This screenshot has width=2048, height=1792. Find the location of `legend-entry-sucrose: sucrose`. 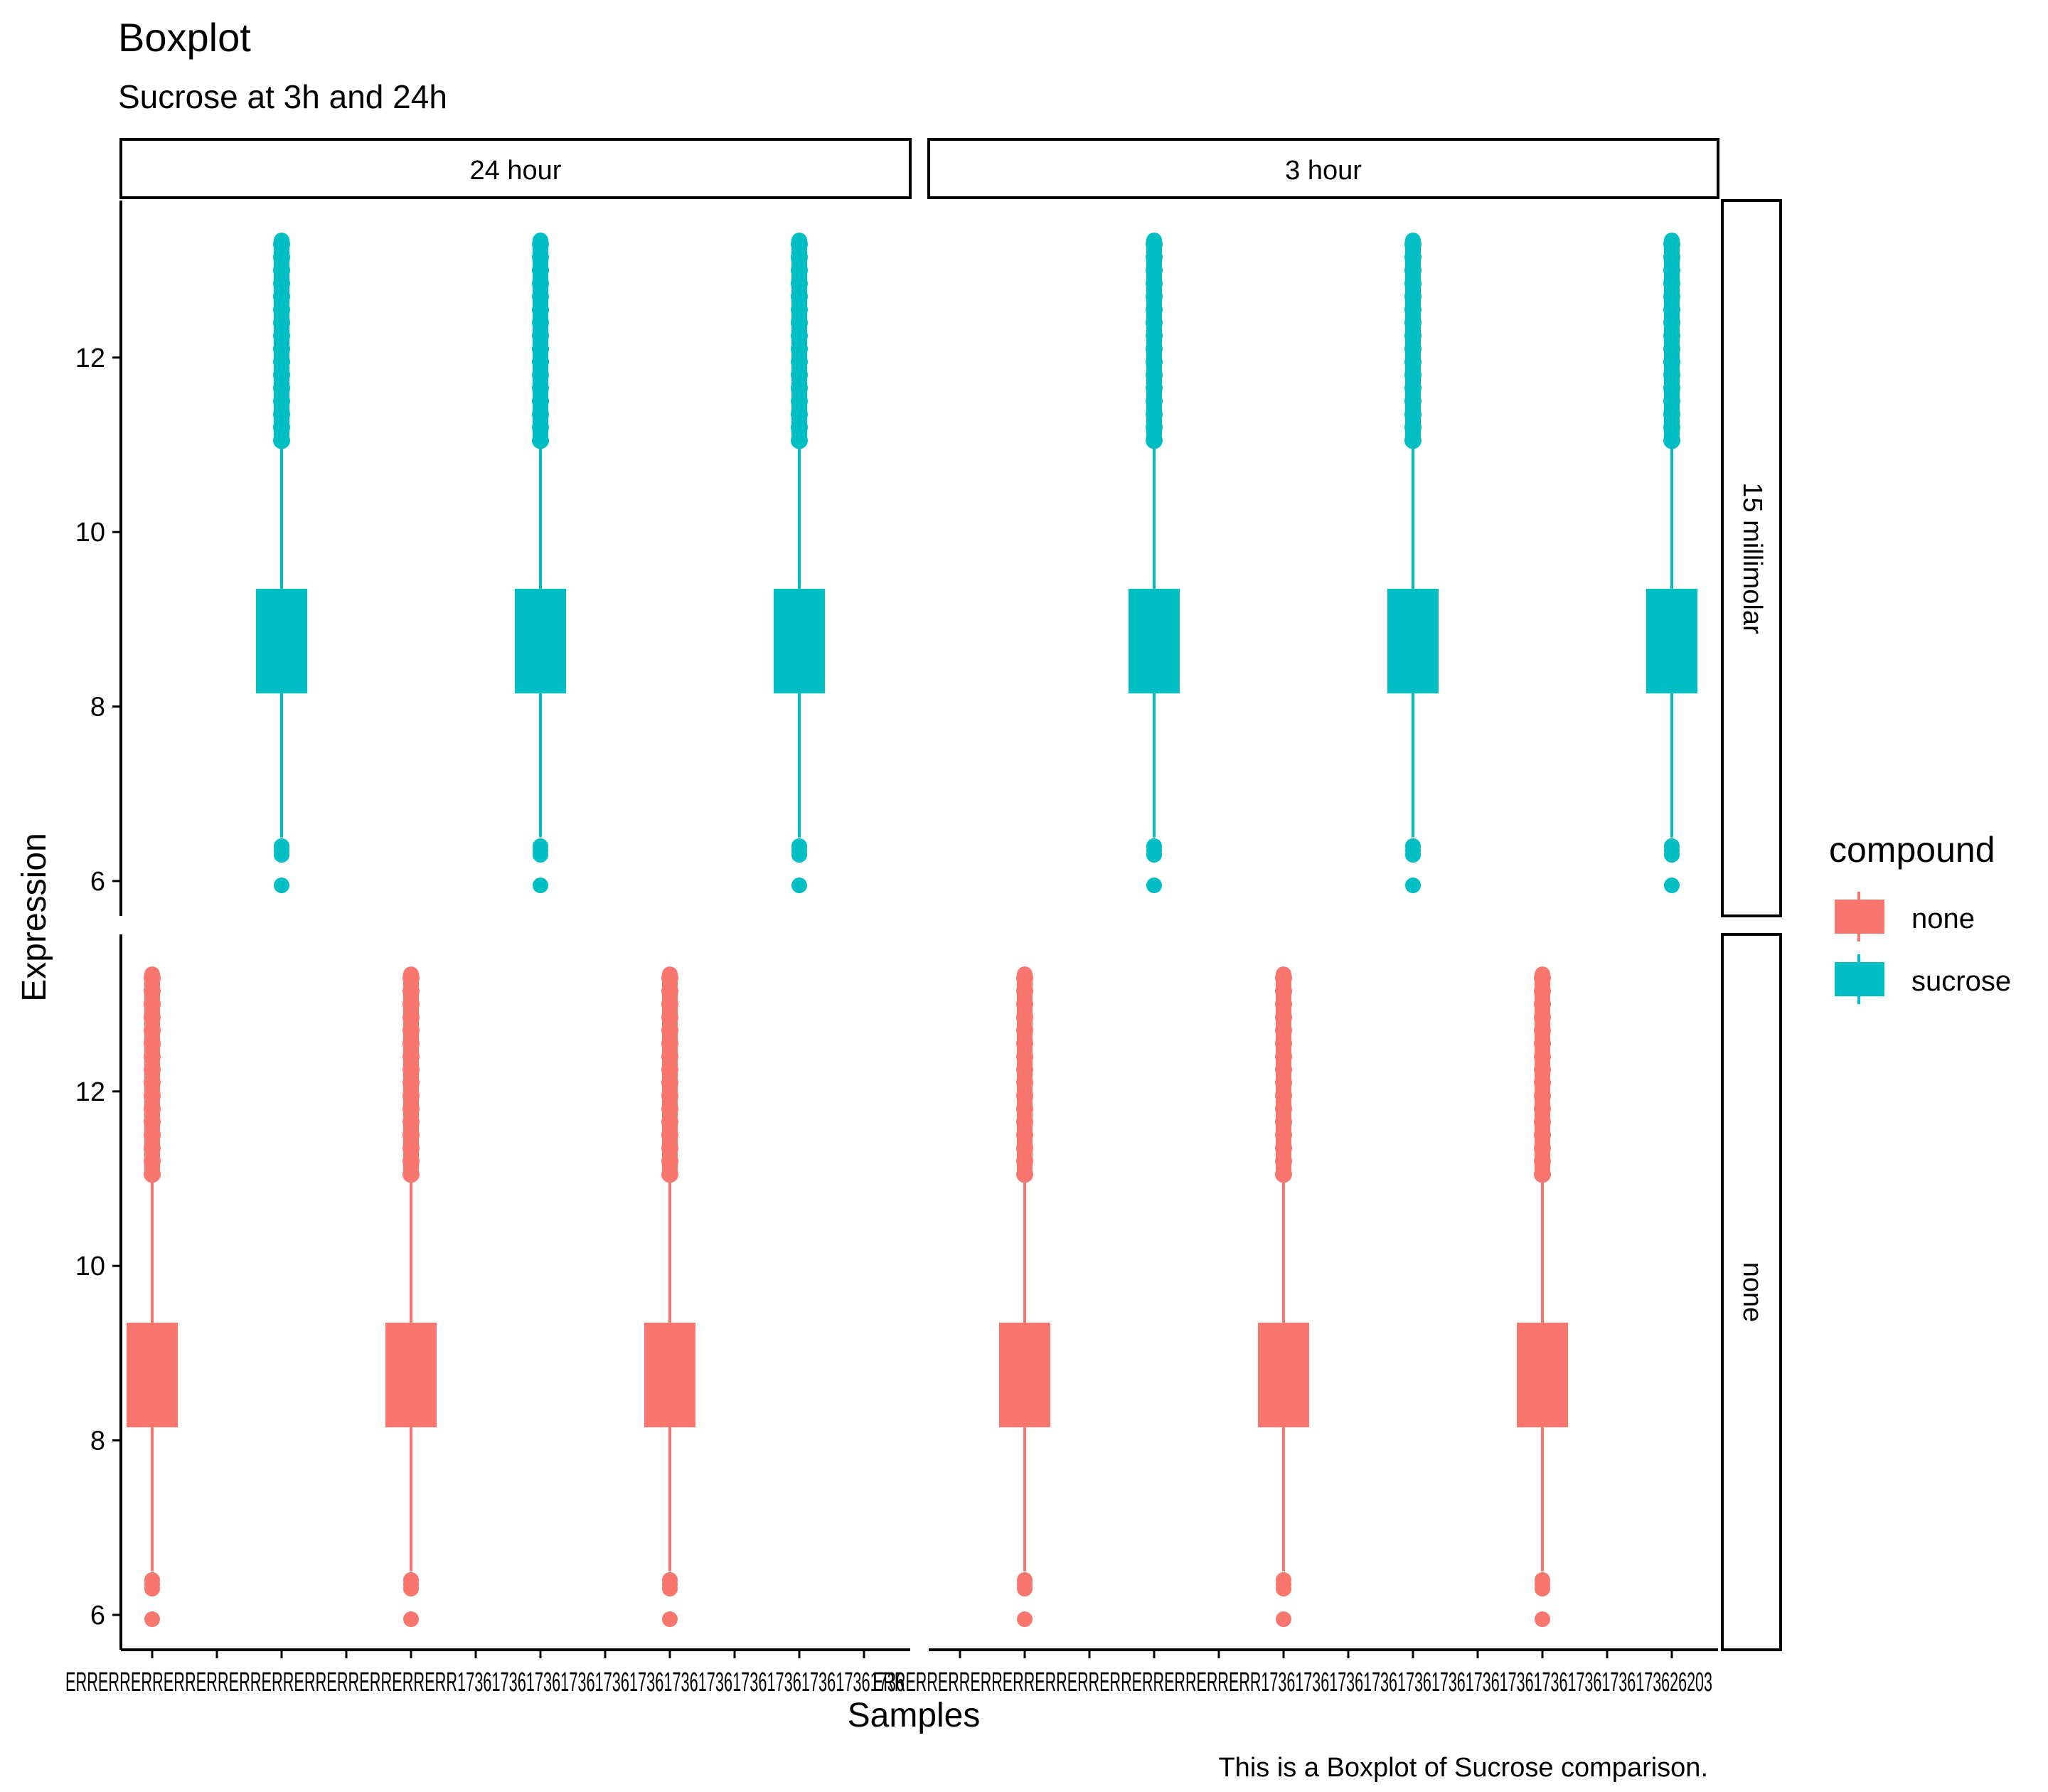

legend-entry-sucrose: sucrose is located at coordinates (1923, 979).